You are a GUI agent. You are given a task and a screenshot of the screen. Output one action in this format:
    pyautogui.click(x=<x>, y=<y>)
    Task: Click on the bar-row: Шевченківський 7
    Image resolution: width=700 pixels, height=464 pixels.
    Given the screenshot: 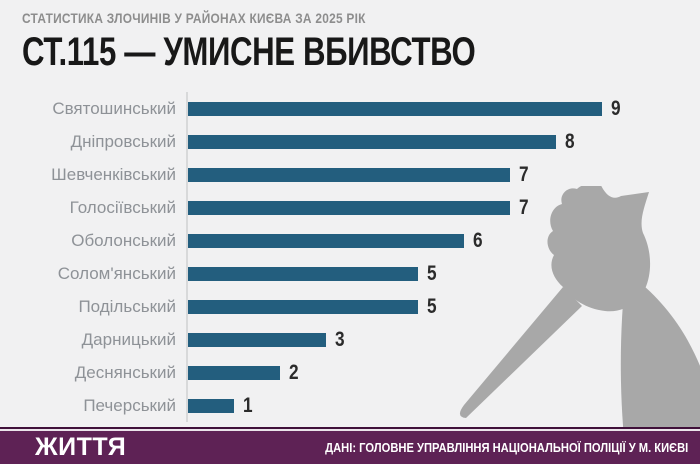 What is the action you would take?
    pyautogui.click(x=350, y=174)
    